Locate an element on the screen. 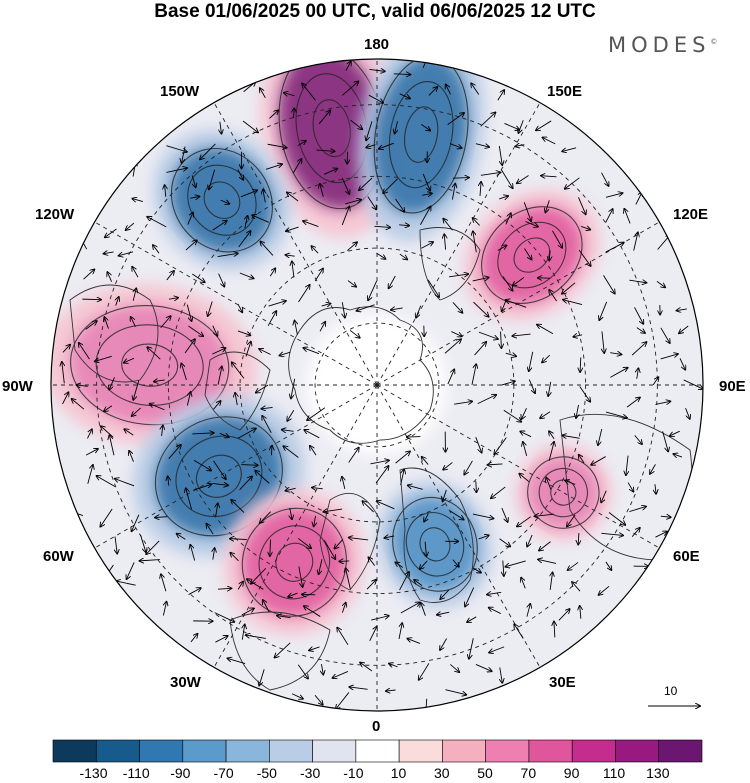 This screenshot has height=783, width=750. land-outline is located at coordinates (114, 333).